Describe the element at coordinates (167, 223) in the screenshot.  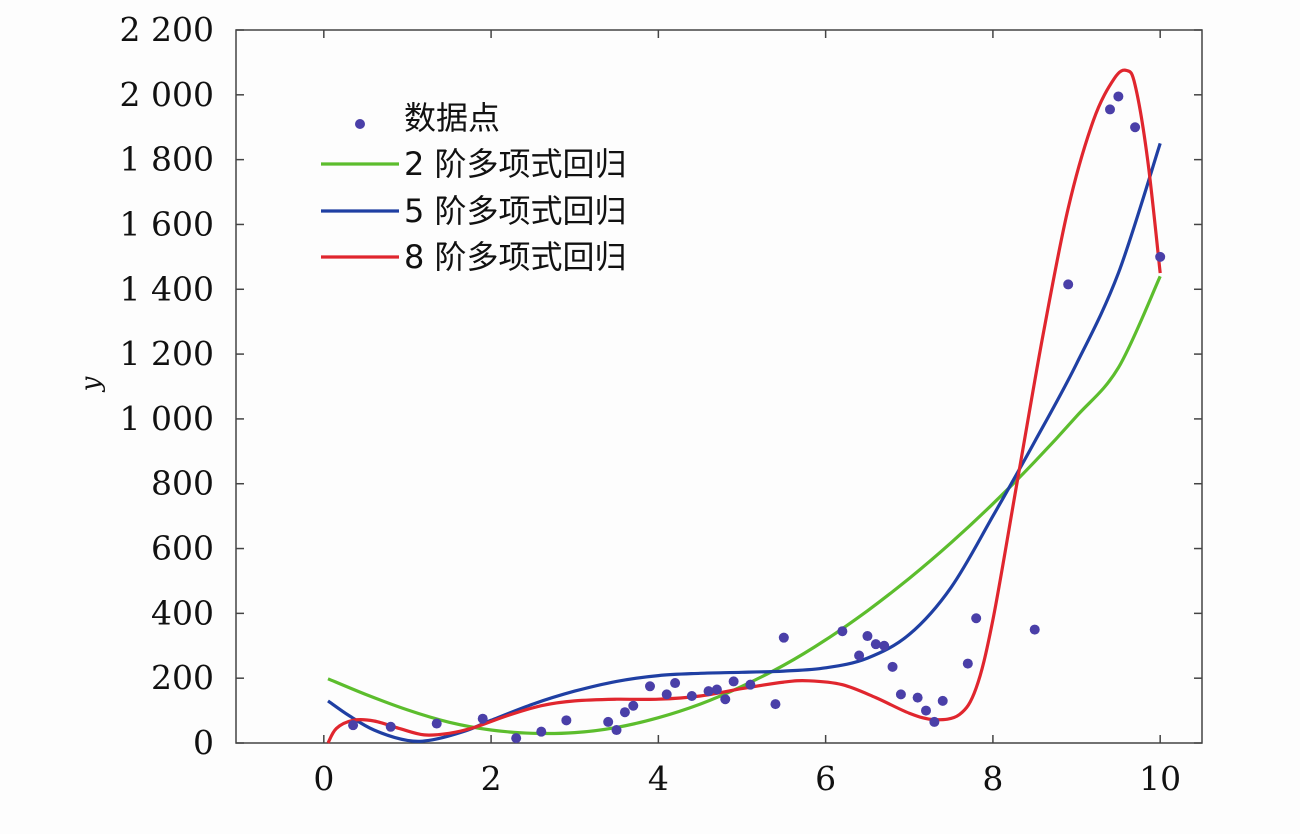
I see `y-tick-label: 1 600` at that location.